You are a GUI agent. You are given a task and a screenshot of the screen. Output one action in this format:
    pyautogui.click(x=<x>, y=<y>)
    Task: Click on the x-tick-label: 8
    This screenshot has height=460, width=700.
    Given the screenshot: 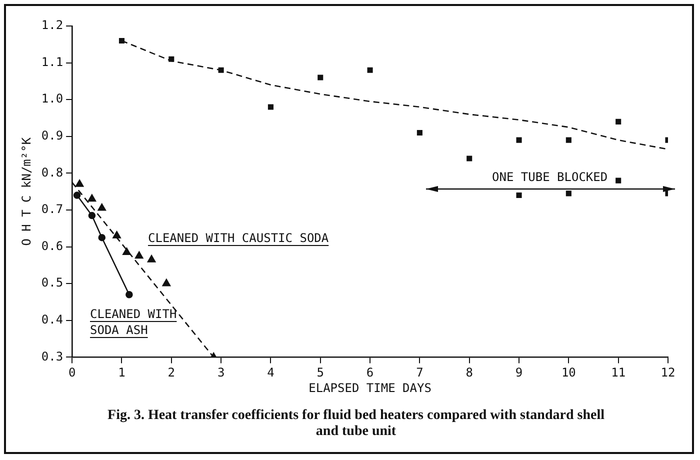 What is the action you would take?
    pyautogui.click(x=469, y=373)
    